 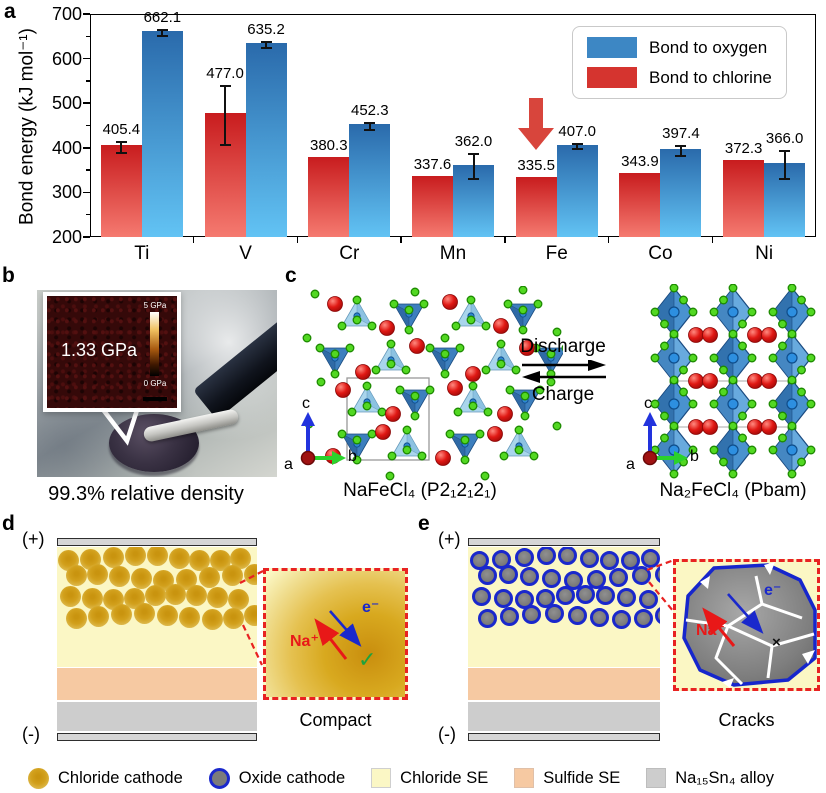 What do you see at coordinates (8, 275) in the screenshot?
I see `panel-label-b: b` at bounding box center [8, 275].